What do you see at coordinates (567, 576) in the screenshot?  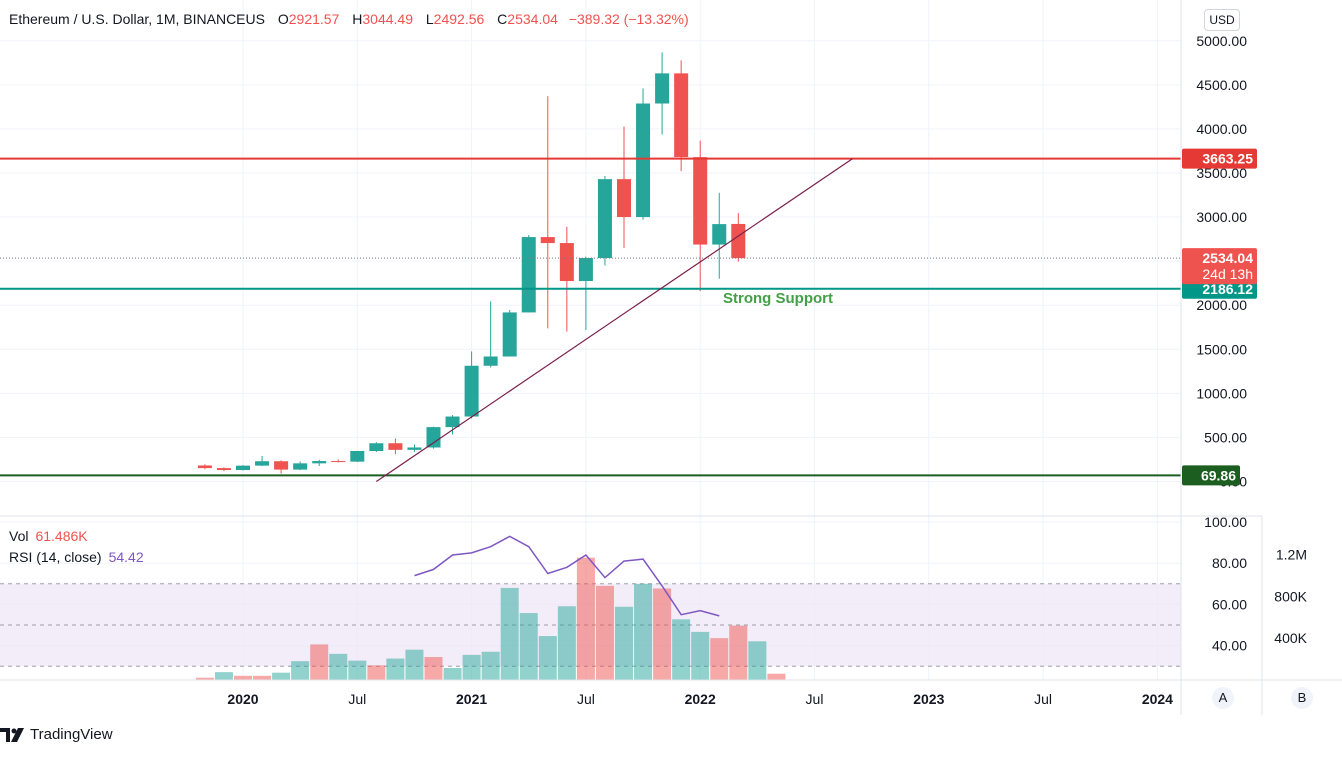 I see `rsi-line` at bounding box center [567, 576].